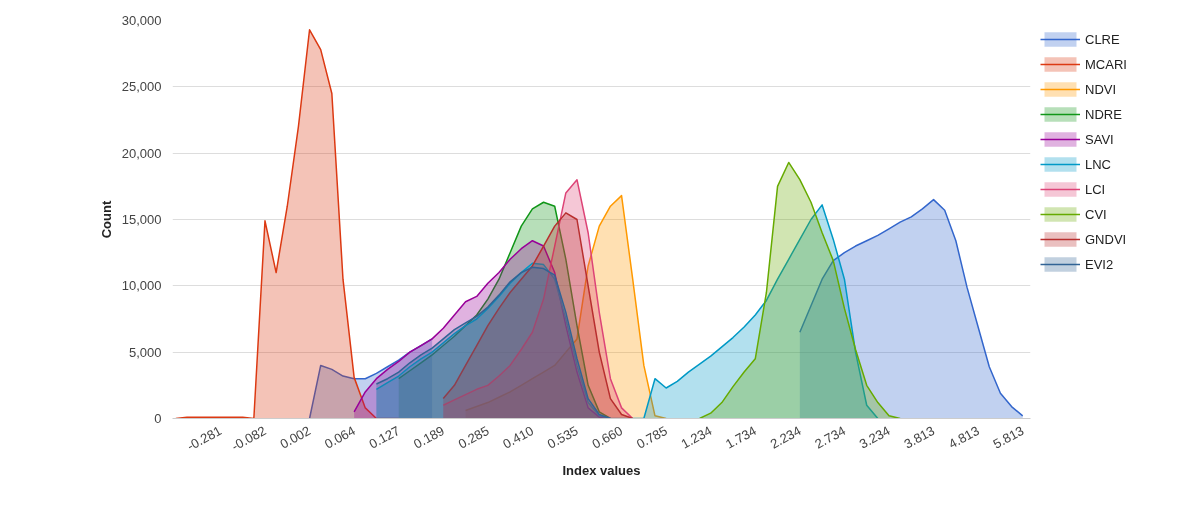  What do you see at coordinates (1099, 264) in the screenshot?
I see `legend-label: EVI2` at bounding box center [1099, 264].